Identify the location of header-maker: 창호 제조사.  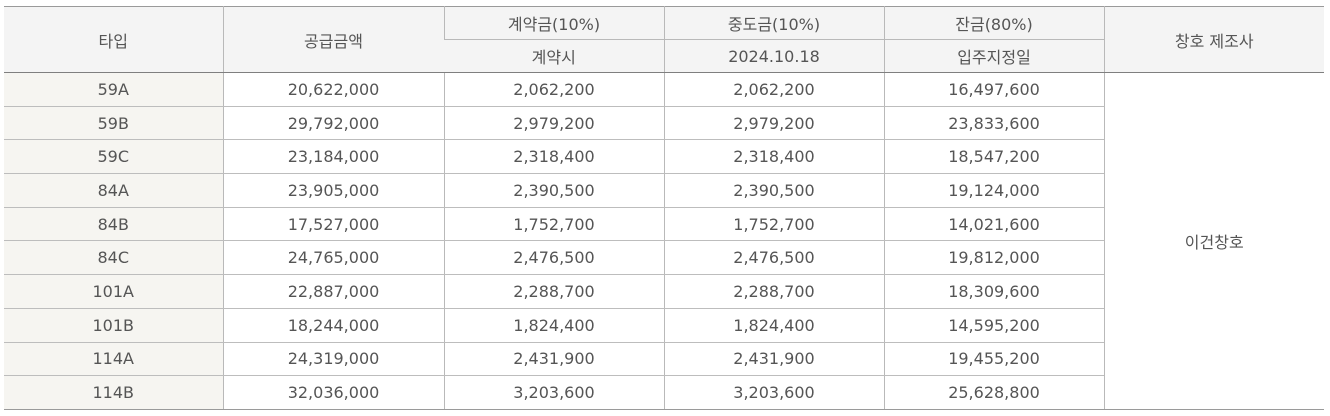
(1213, 39).